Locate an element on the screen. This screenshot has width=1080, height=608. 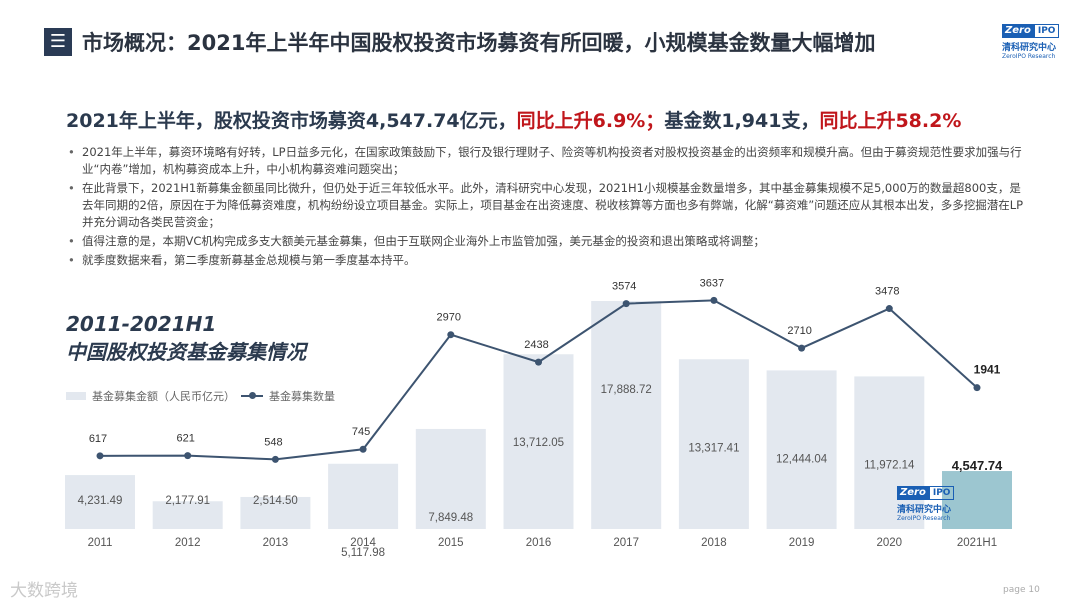
line-data-label: 3478 is located at coordinates (887, 292).